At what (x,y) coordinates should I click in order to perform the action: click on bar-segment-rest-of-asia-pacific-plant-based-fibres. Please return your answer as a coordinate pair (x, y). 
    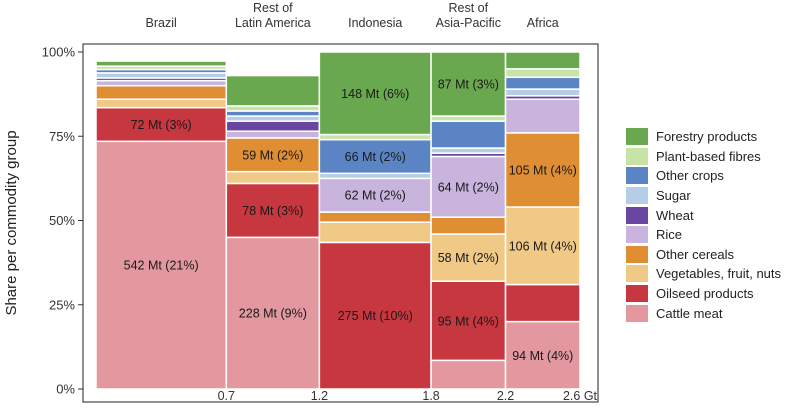
    Looking at the image, I should click on (468, 118).